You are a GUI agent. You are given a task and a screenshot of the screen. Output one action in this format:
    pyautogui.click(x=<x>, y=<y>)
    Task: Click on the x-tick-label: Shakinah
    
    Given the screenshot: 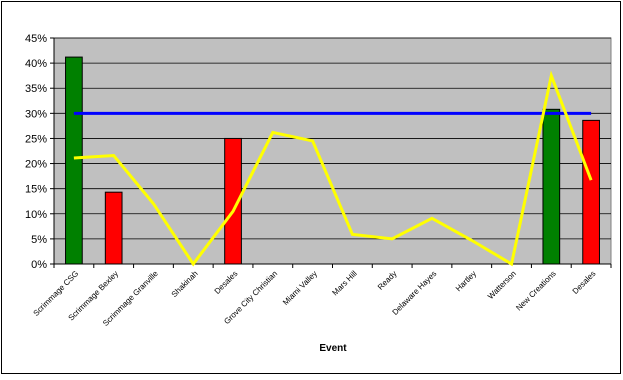 What is the action you would take?
    pyautogui.click(x=185, y=284)
    